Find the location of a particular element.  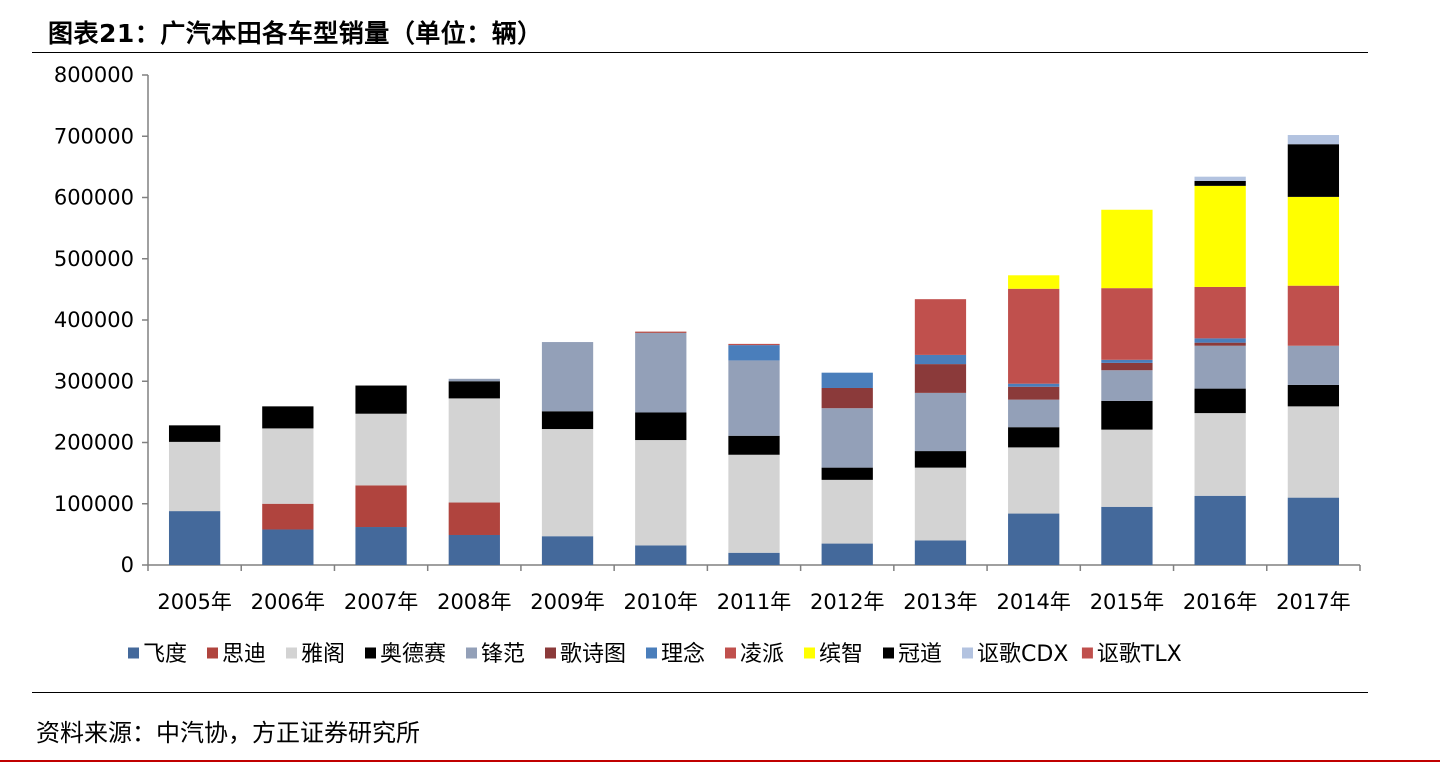

y-tick-label: 0 is located at coordinates (127, 565).